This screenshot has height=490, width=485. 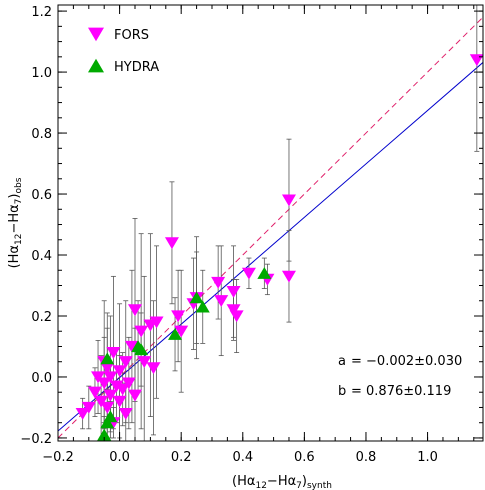 What do you see at coordinates (15, 222) in the screenshot?
I see `y-axis-label: (Hα12−Hα7)obs` at bounding box center [15, 222].